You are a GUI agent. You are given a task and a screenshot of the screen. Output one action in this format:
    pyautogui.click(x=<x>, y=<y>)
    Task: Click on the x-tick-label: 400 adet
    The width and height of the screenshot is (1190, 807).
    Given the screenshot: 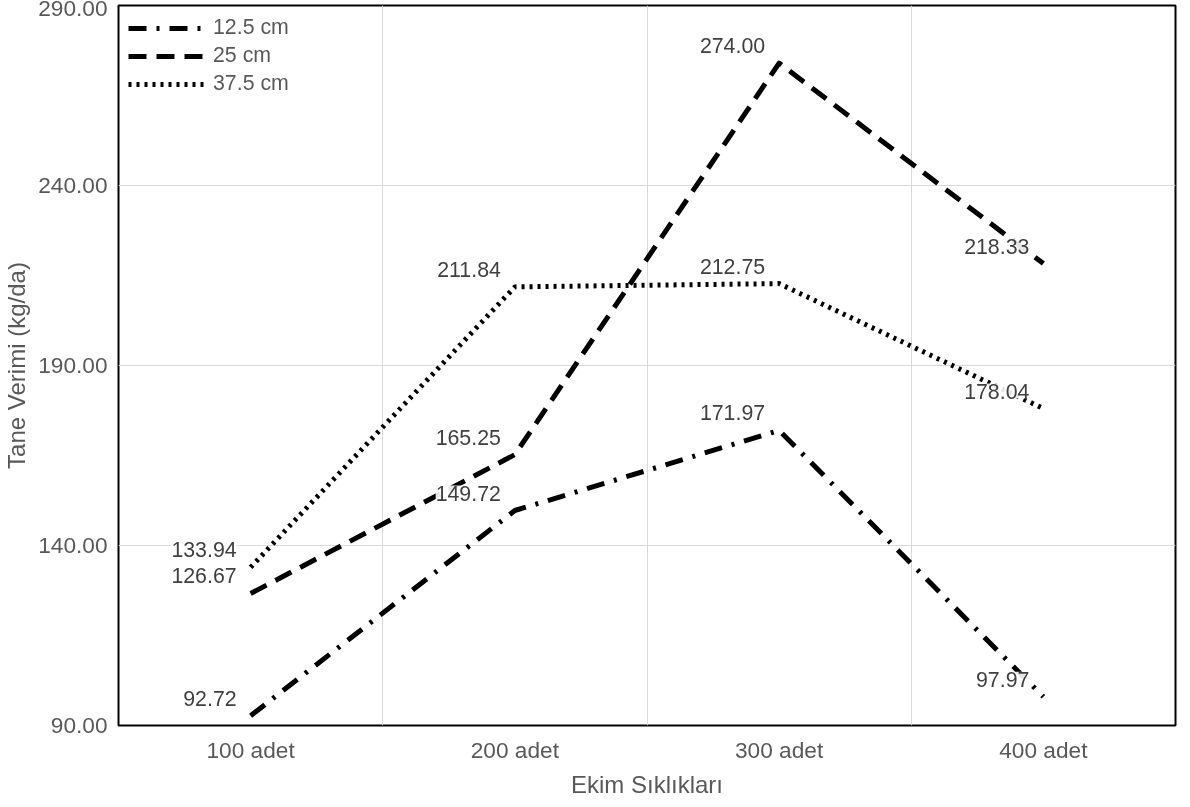 What is the action you would take?
    pyautogui.click(x=1044, y=749)
    